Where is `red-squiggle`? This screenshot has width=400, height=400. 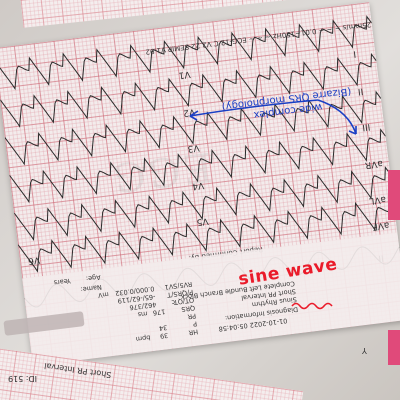 red-squiggle is located at coordinates (312, 306).